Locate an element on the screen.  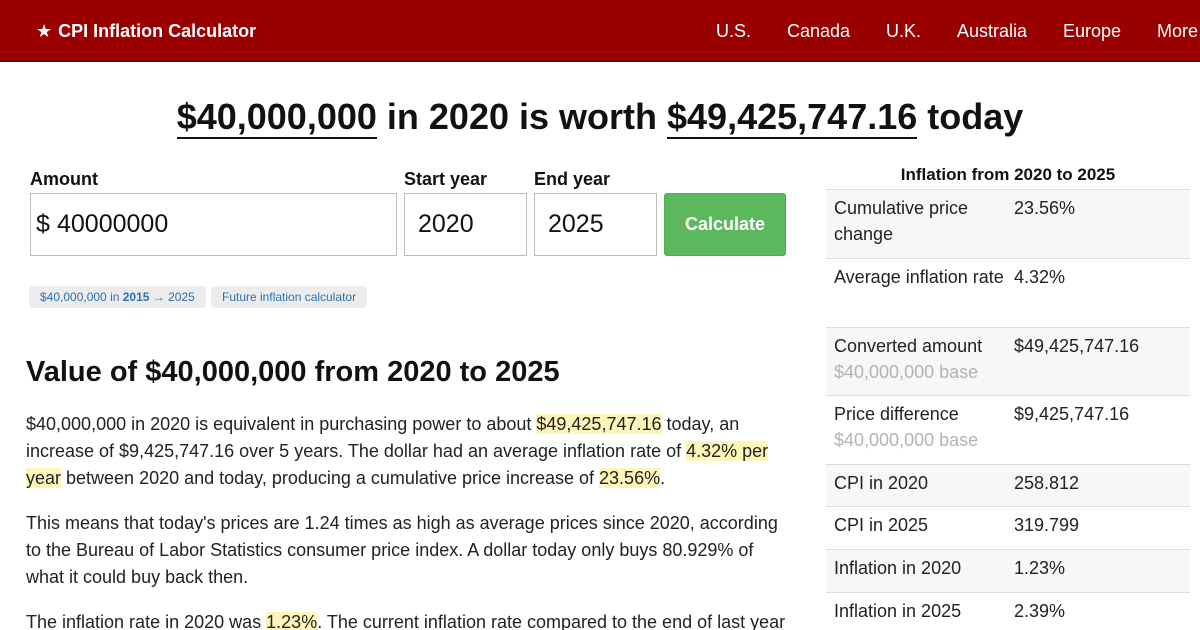
nav-link-more: More is located at coordinates (1178, 31).